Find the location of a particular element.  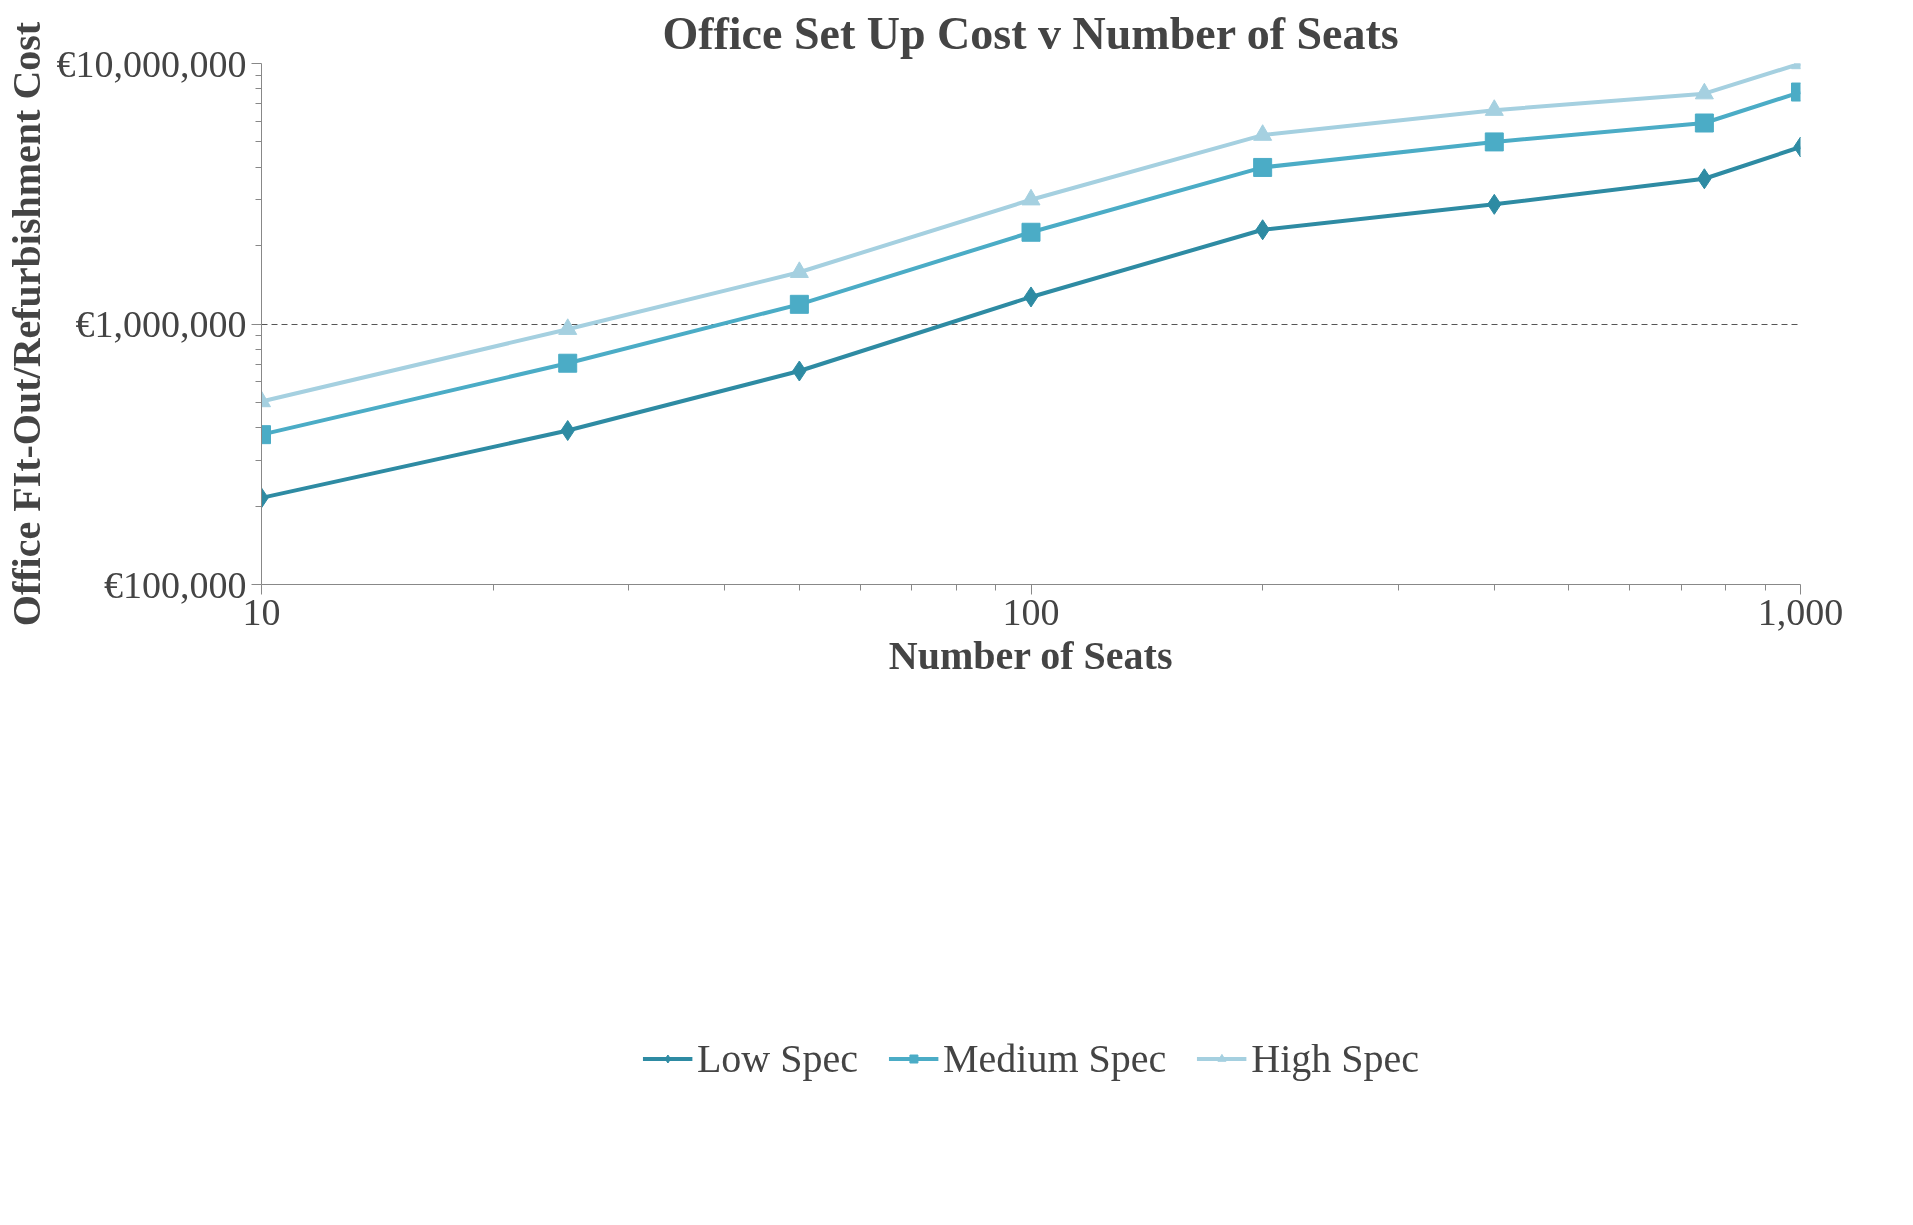

y-tick-label: €10,000,000 is located at coordinates (151, 63).